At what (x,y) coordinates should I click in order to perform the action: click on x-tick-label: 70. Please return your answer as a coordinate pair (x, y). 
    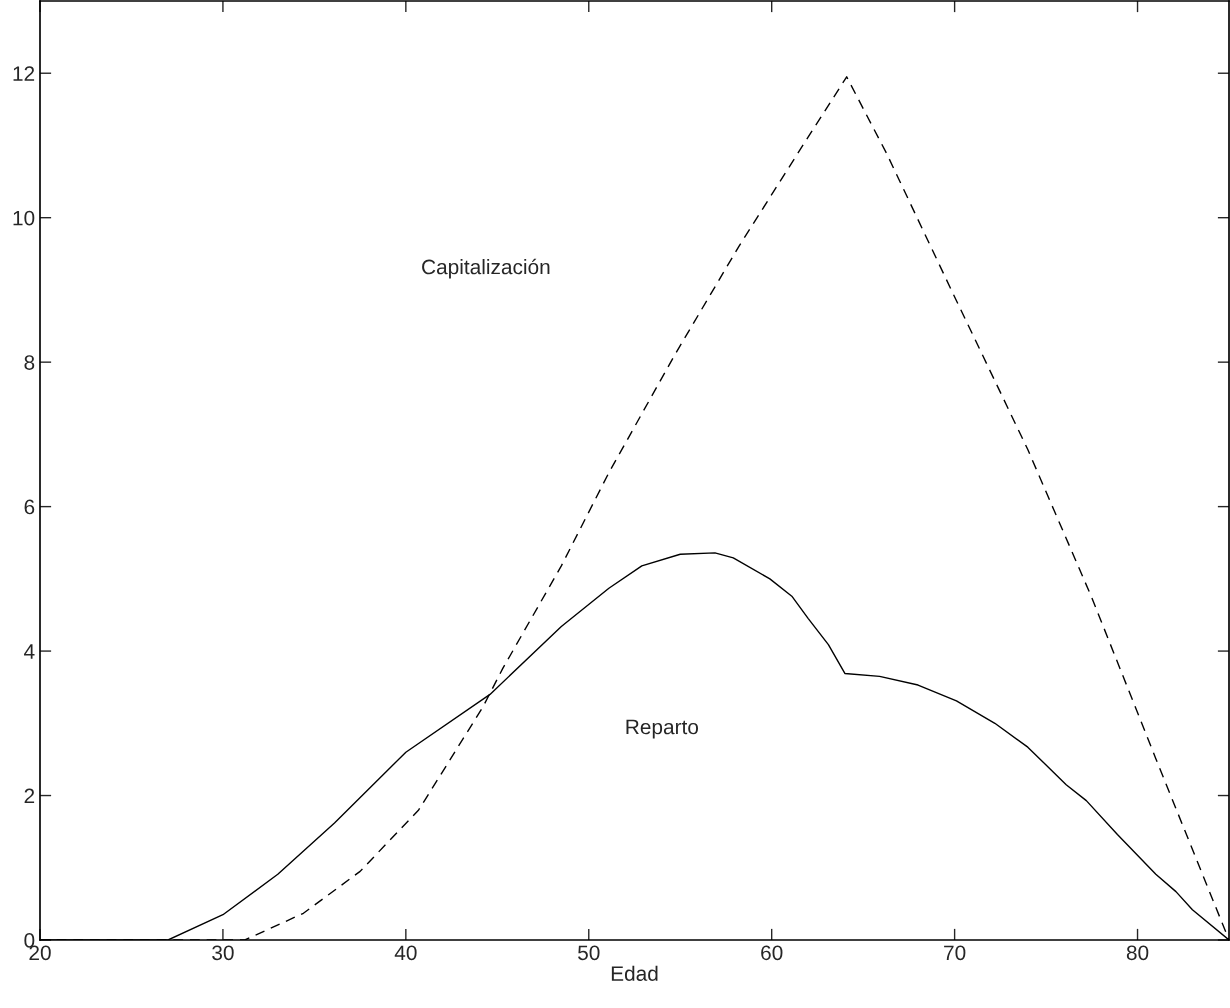
    Looking at the image, I should click on (955, 953).